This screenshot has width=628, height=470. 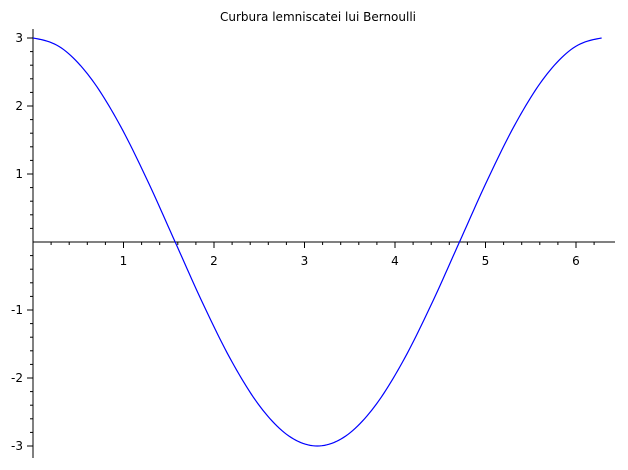 I want to click on x-tick-label: 6, so click(x=576, y=261).